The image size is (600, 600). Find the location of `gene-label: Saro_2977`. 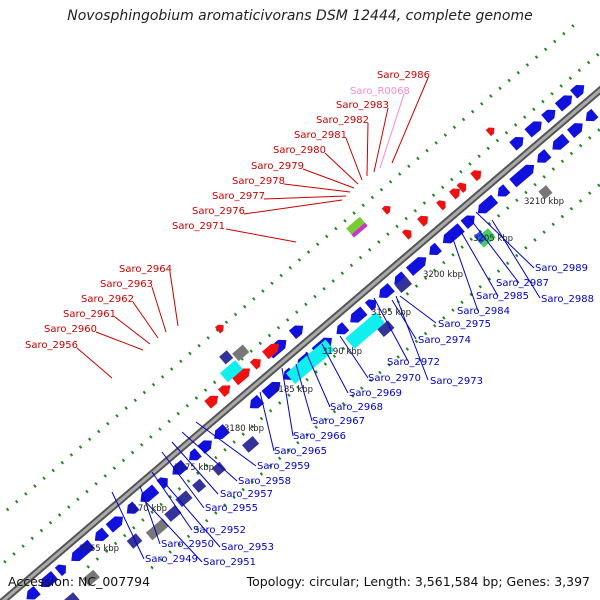

gene-label: Saro_2977 is located at coordinates (238, 196).